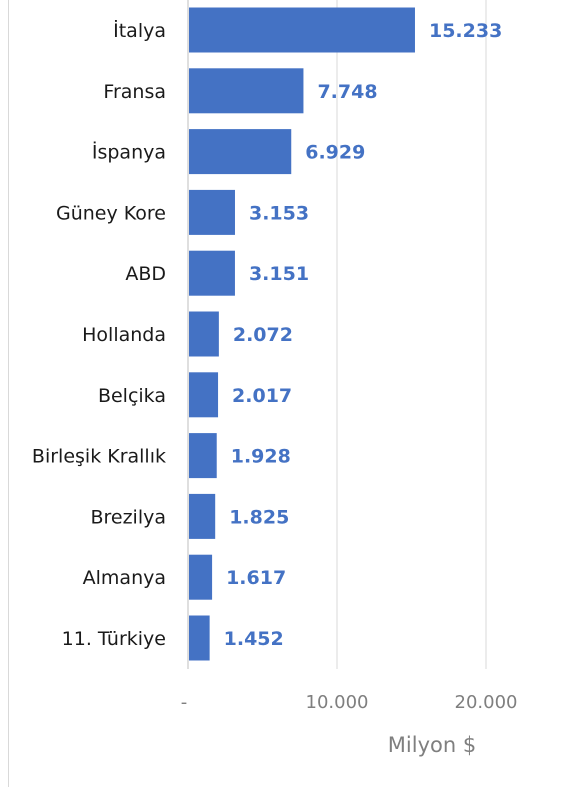 This screenshot has width=576, height=787. What do you see at coordinates (262, 396) in the screenshot?
I see `value-label: 2.017` at bounding box center [262, 396].